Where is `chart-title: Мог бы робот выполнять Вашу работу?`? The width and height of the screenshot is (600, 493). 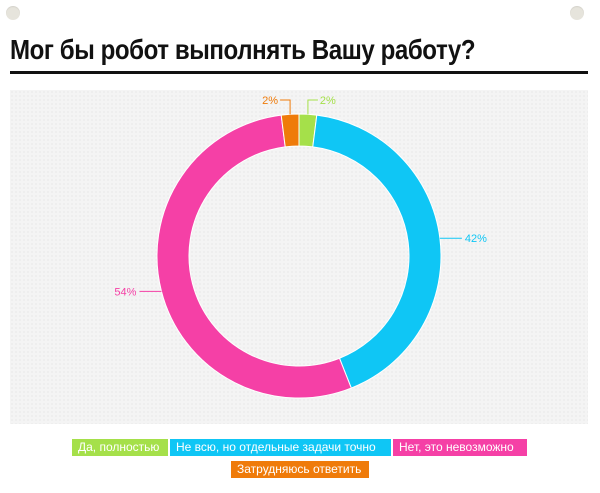 chart-title: Мог бы робот выполнять Вашу работу? is located at coordinates (243, 49).